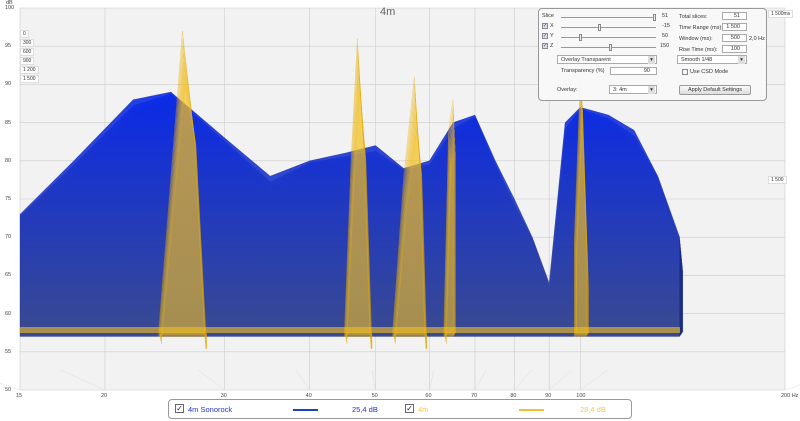  Describe the element at coordinates (8, 199) in the screenshot. I see `y-tick-label: 75` at that location.